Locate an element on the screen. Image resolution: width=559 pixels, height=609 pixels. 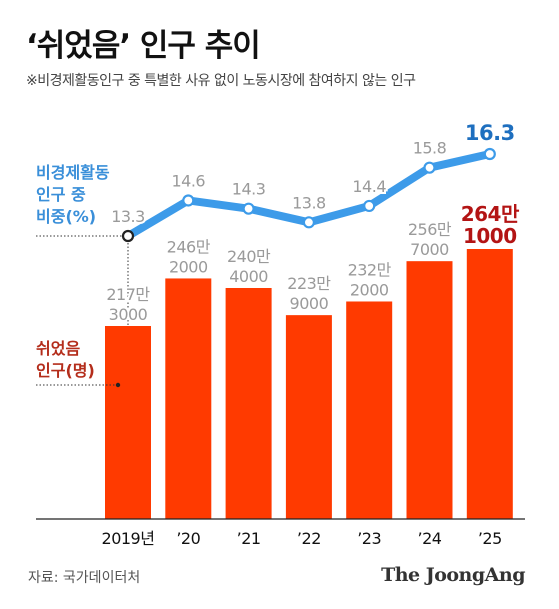
publisher-logo: The JoongAng is located at coordinates (453, 575).